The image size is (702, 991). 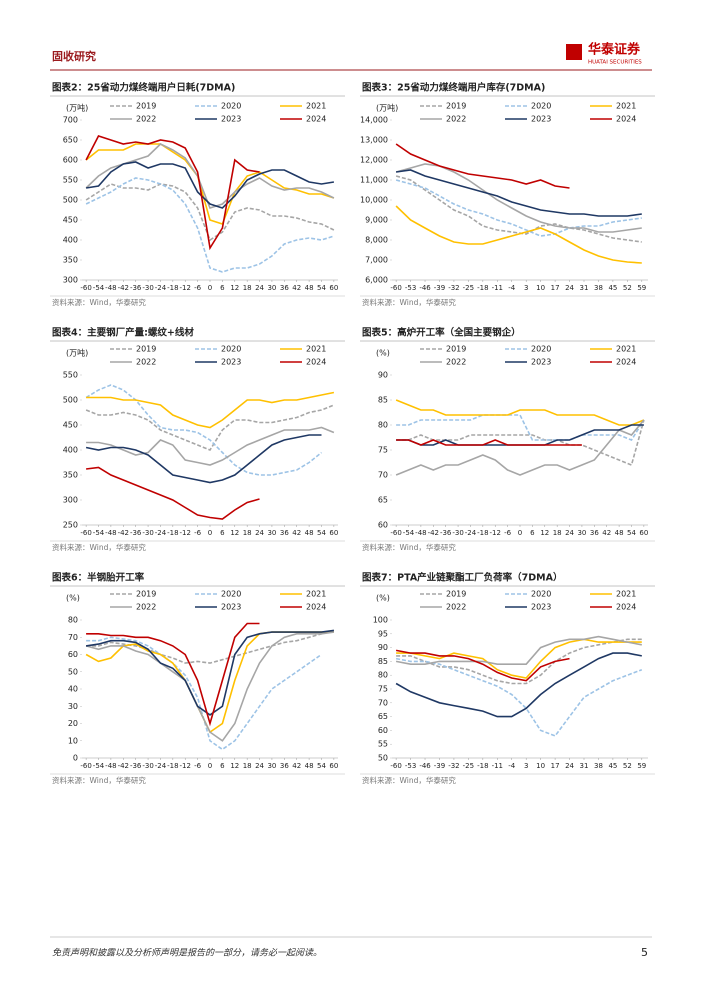 What do you see at coordinates (161, 766) in the screenshot?
I see `x-tick-label: -24` at bounding box center [161, 766].